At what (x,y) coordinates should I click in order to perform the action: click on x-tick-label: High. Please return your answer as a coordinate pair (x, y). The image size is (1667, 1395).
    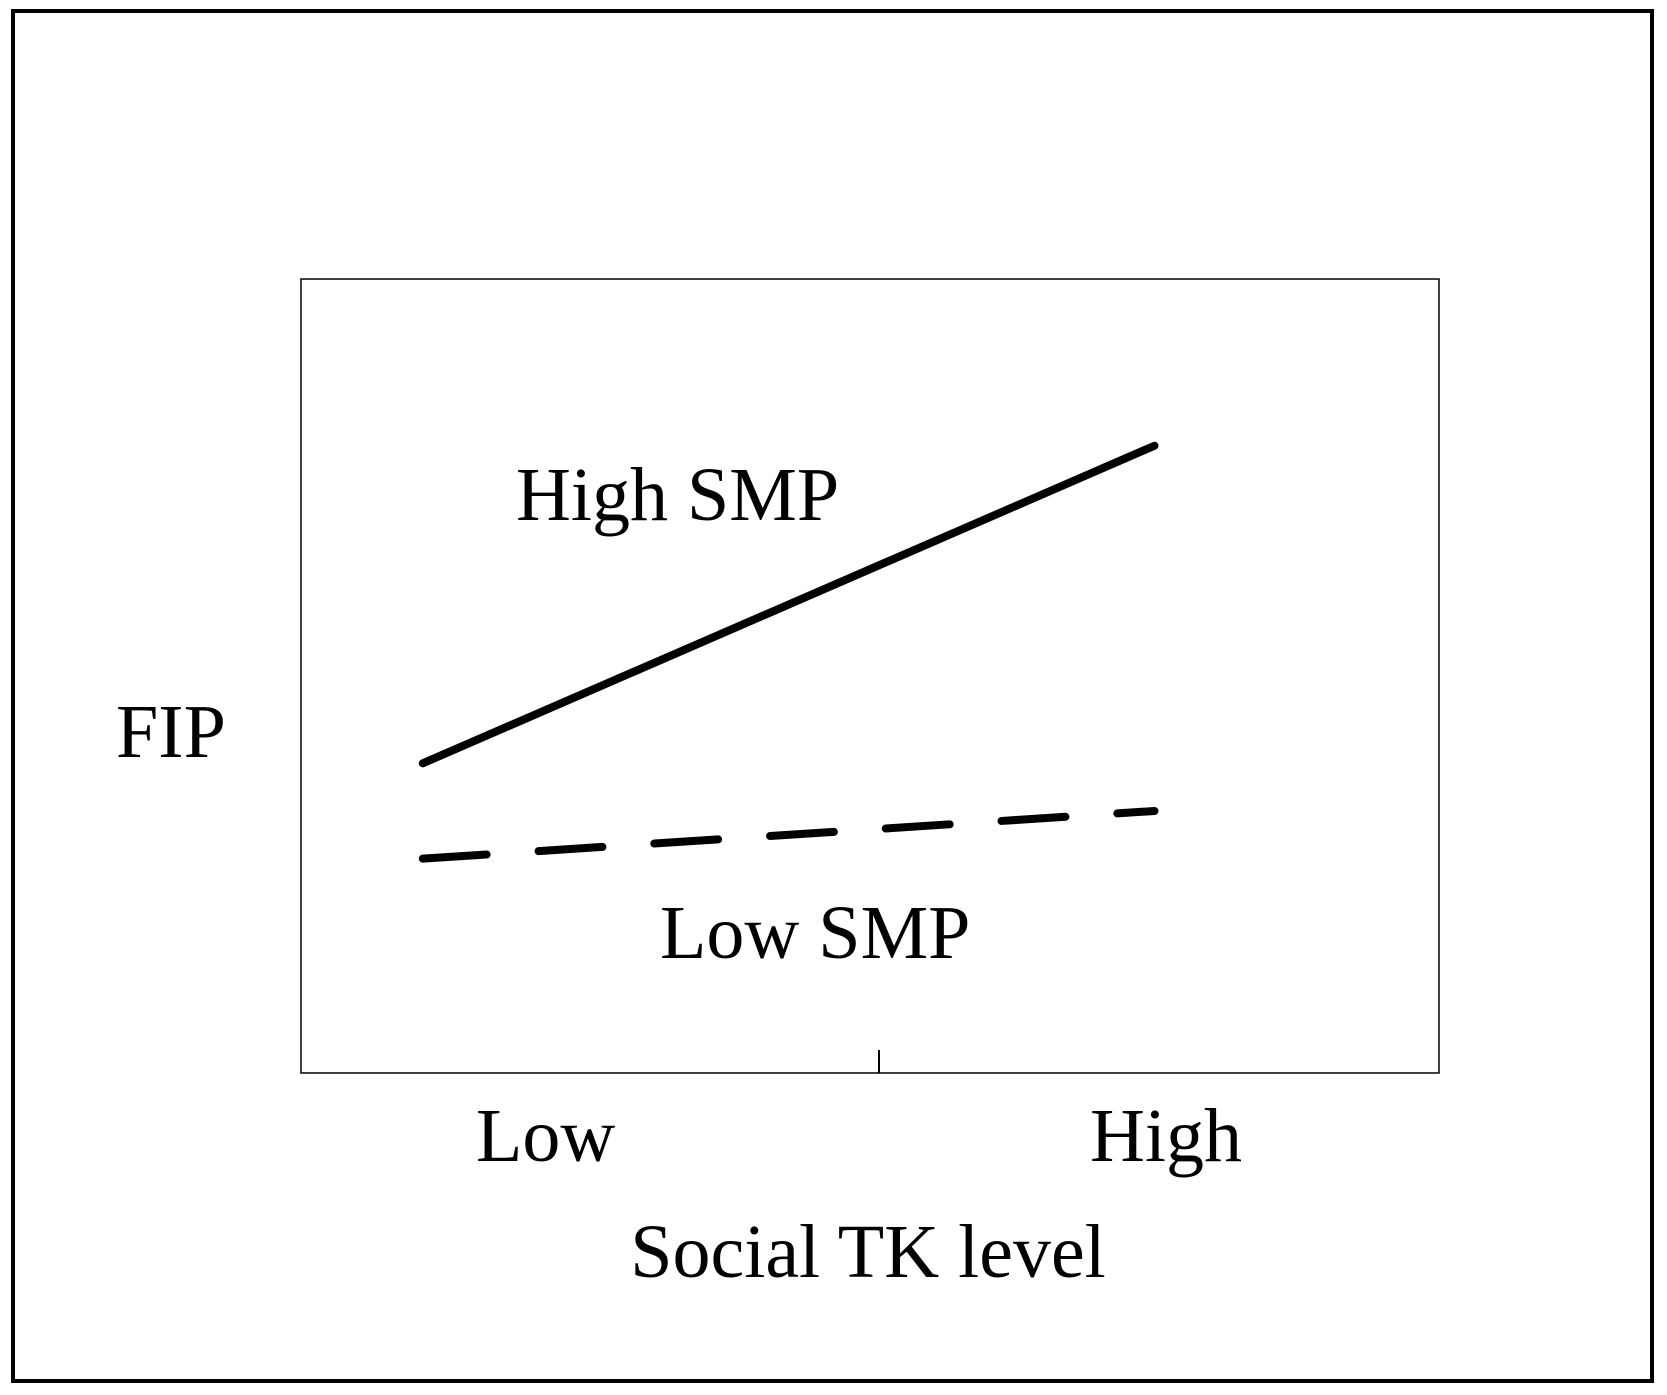
    Looking at the image, I should click on (1166, 1136).